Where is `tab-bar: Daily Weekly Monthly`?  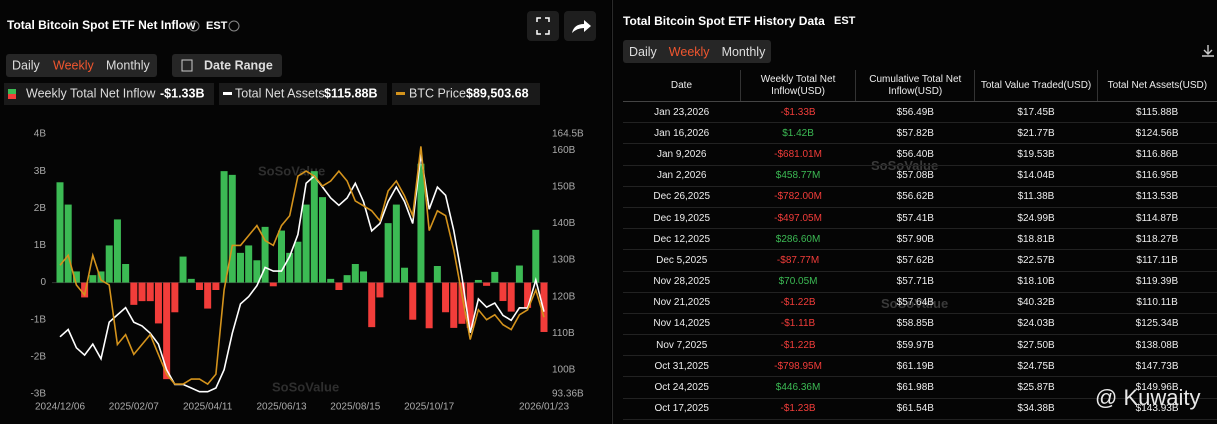
tab-bar: Daily Weekly Monthly is located at coordinates (697, 51).